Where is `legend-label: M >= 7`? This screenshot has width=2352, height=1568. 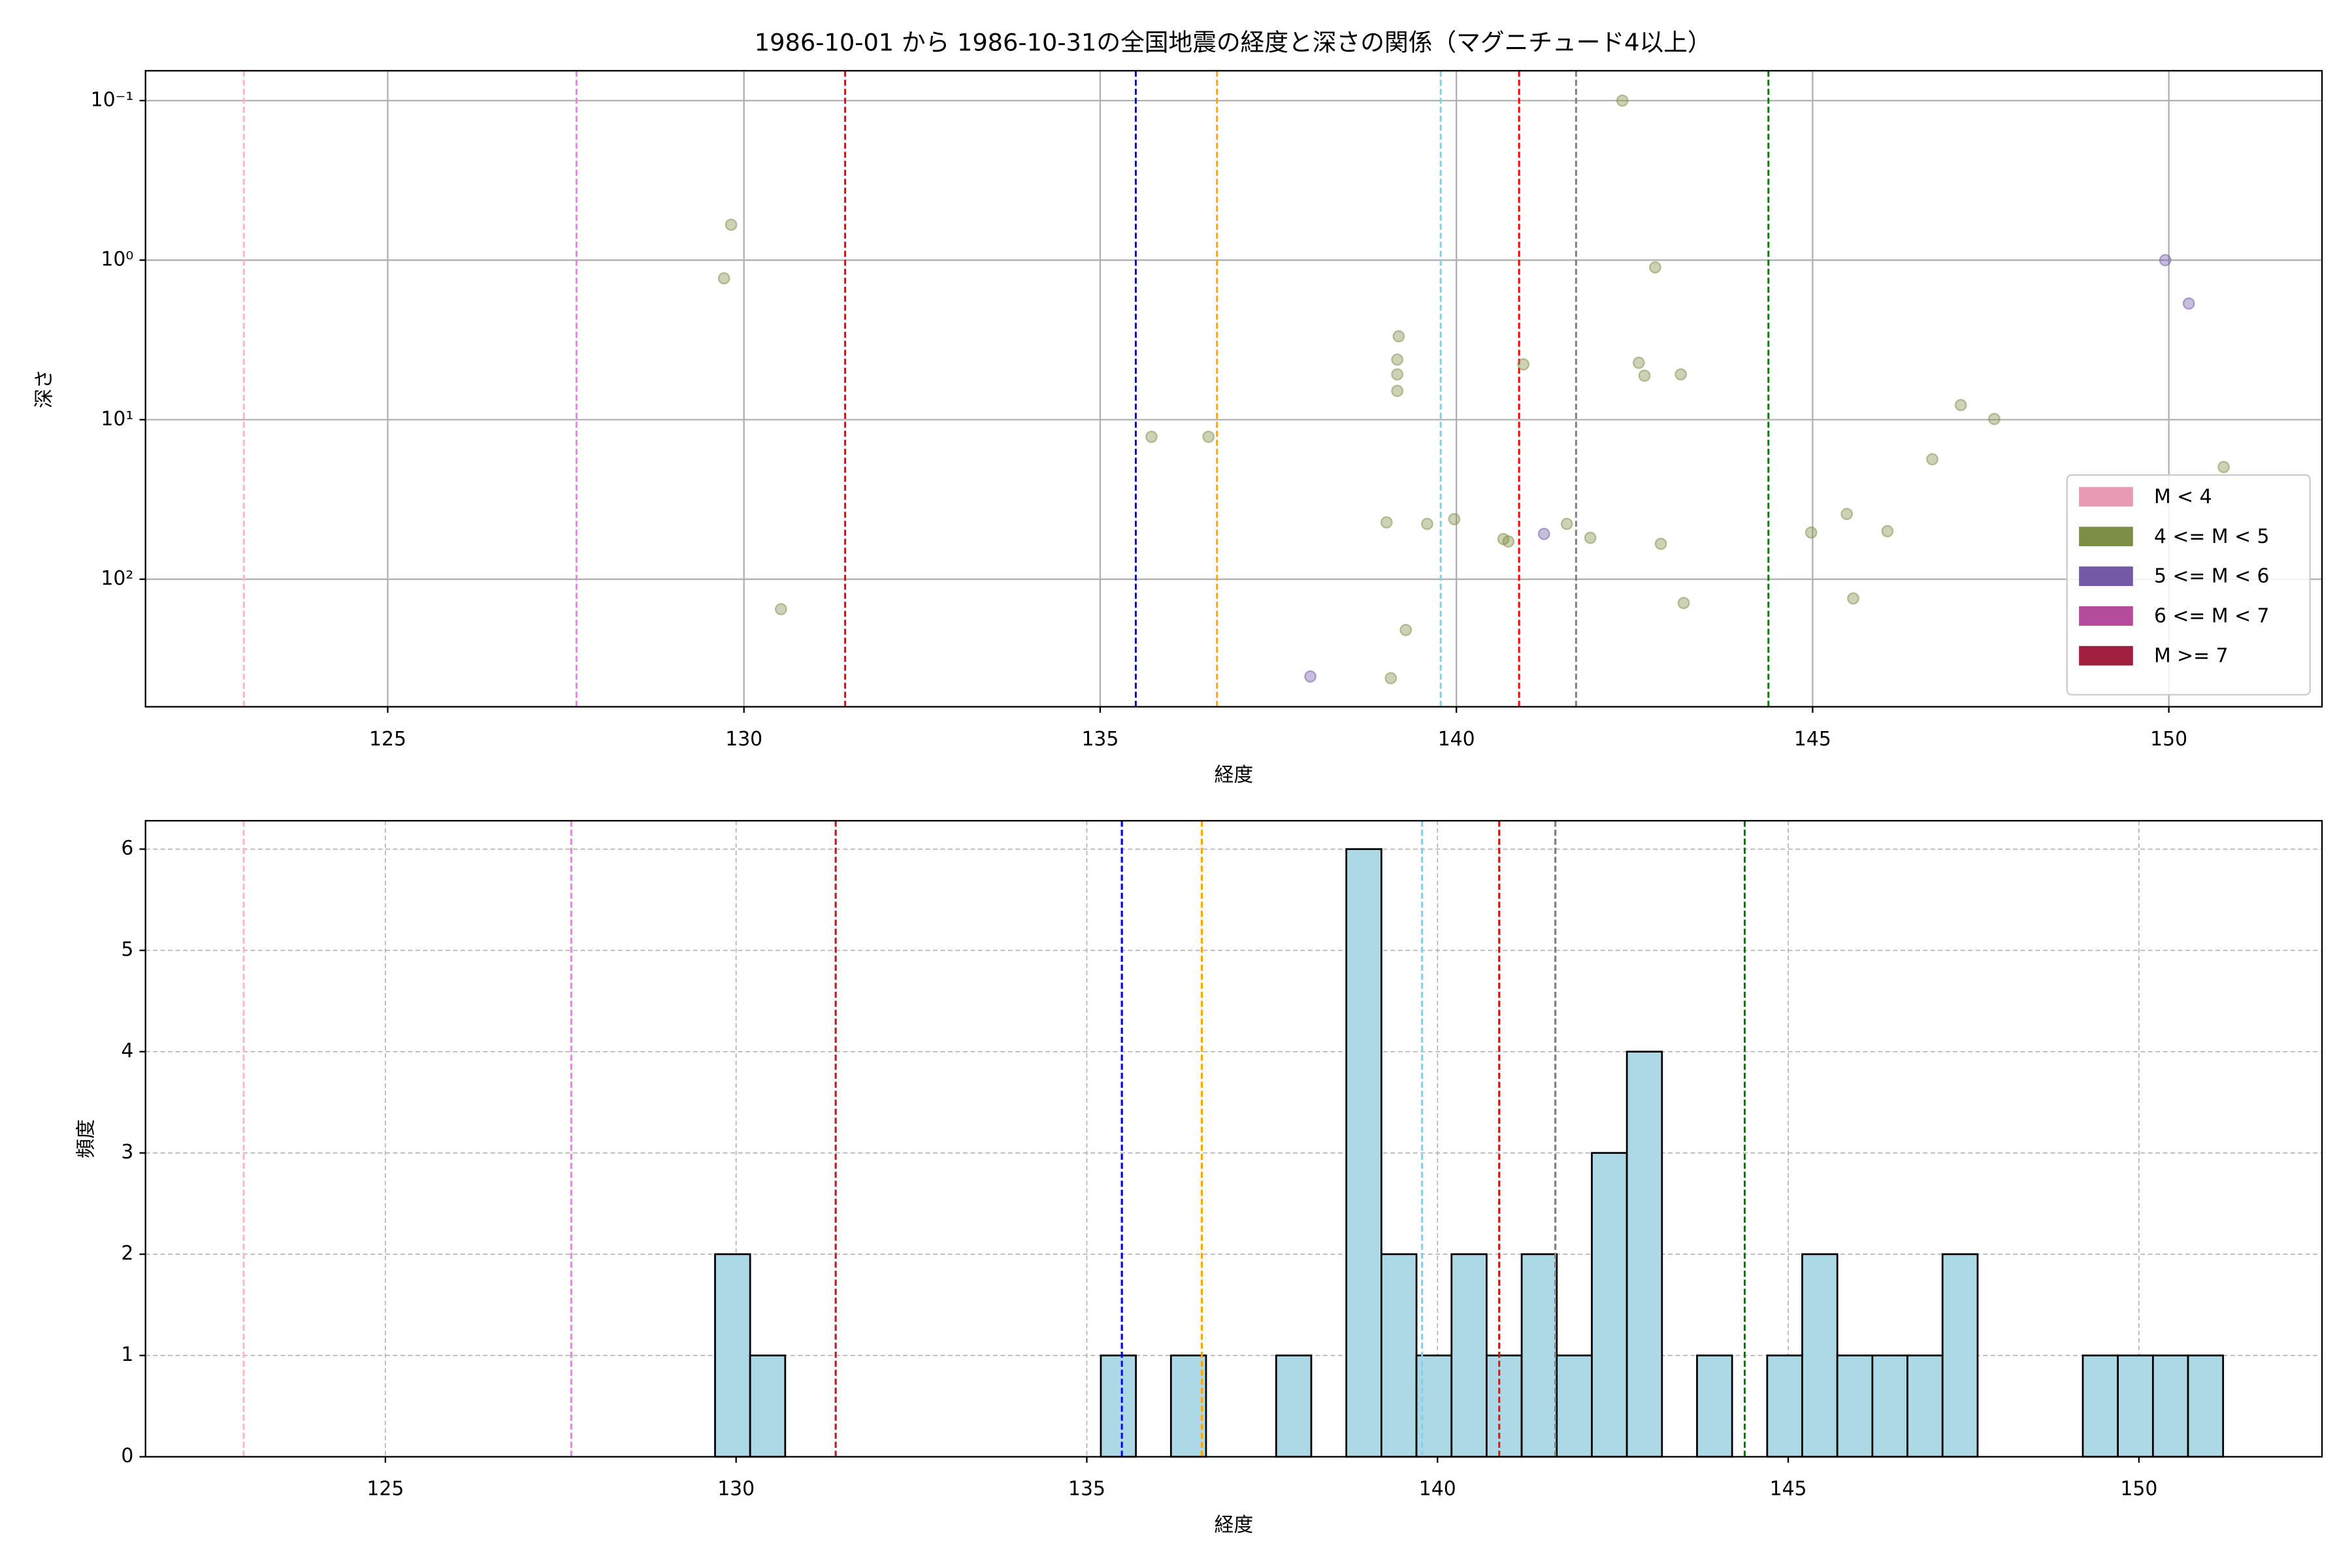 legend-label: M >= 7 is located at coordinates (2191, 655).